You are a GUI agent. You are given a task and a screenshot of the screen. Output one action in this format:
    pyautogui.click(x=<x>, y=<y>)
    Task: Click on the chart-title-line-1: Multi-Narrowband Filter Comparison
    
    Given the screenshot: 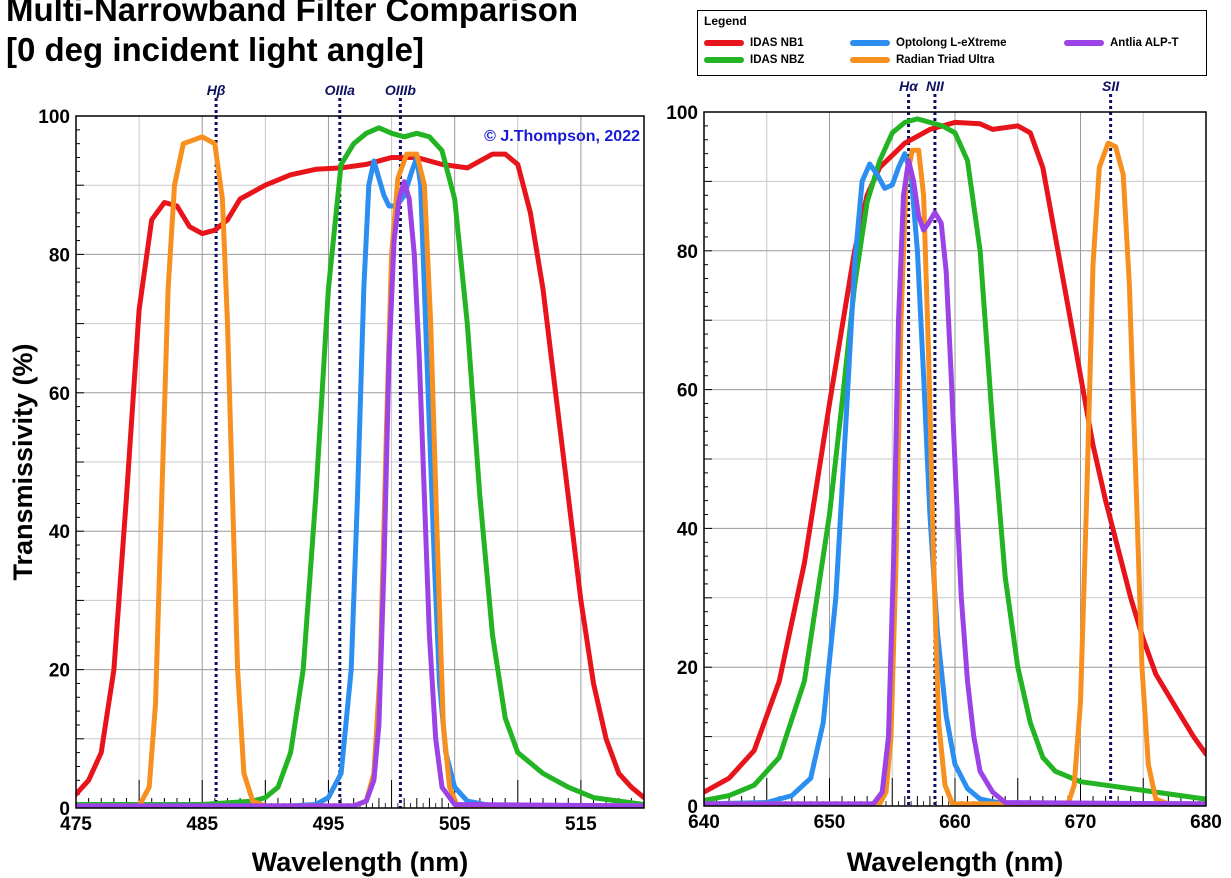 What is the action you would take?
    pyautogui.click(x=292, y=14)
    